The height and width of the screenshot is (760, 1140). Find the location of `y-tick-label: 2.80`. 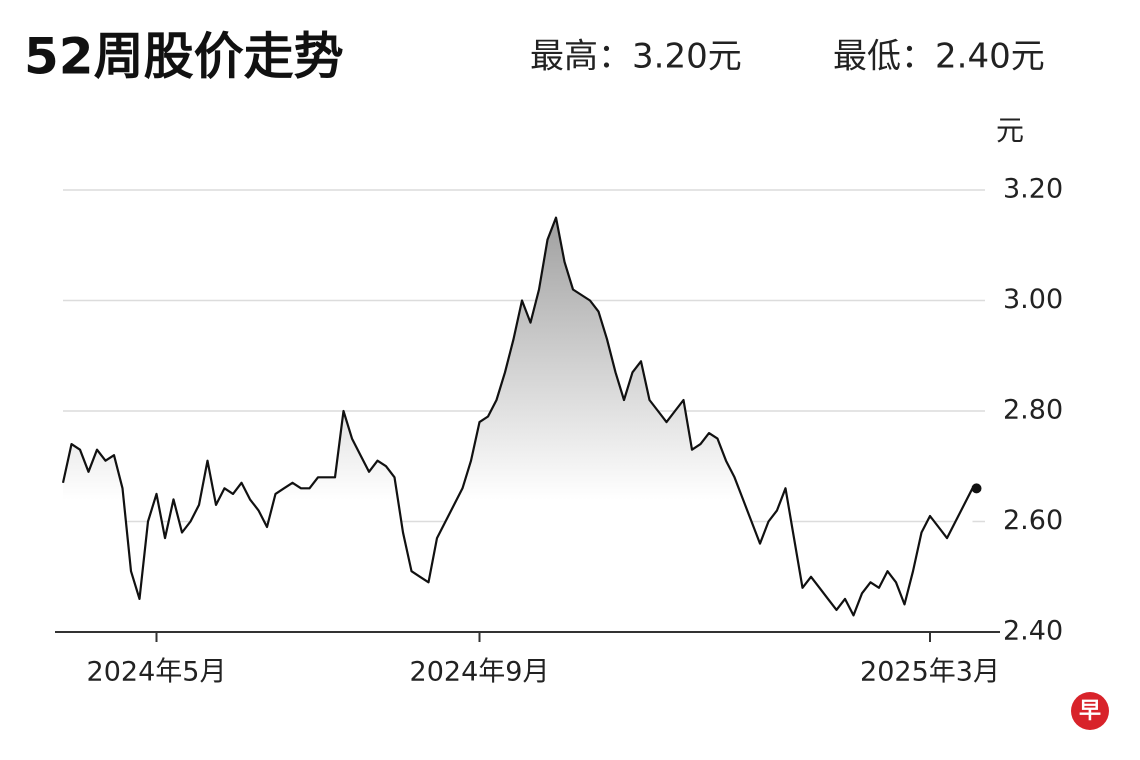

y-tick-label: 2.80 is located at coordinates (1033, 410).